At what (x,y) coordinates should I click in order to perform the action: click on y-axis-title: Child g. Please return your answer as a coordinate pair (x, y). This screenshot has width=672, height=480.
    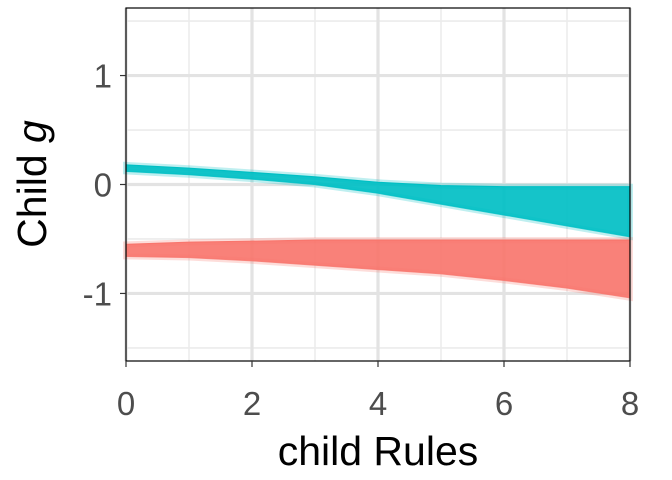
    Looking at the image, I should click on (32, 184).